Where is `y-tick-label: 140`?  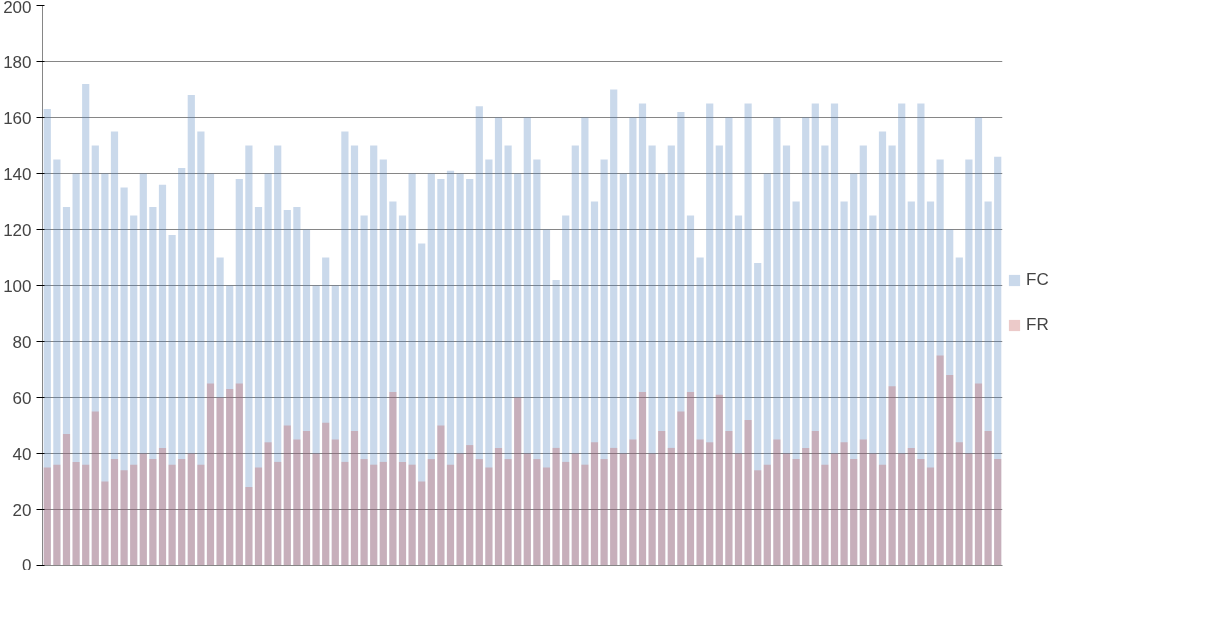 y-tick-label: 140 is located at coordinates (17, 174).